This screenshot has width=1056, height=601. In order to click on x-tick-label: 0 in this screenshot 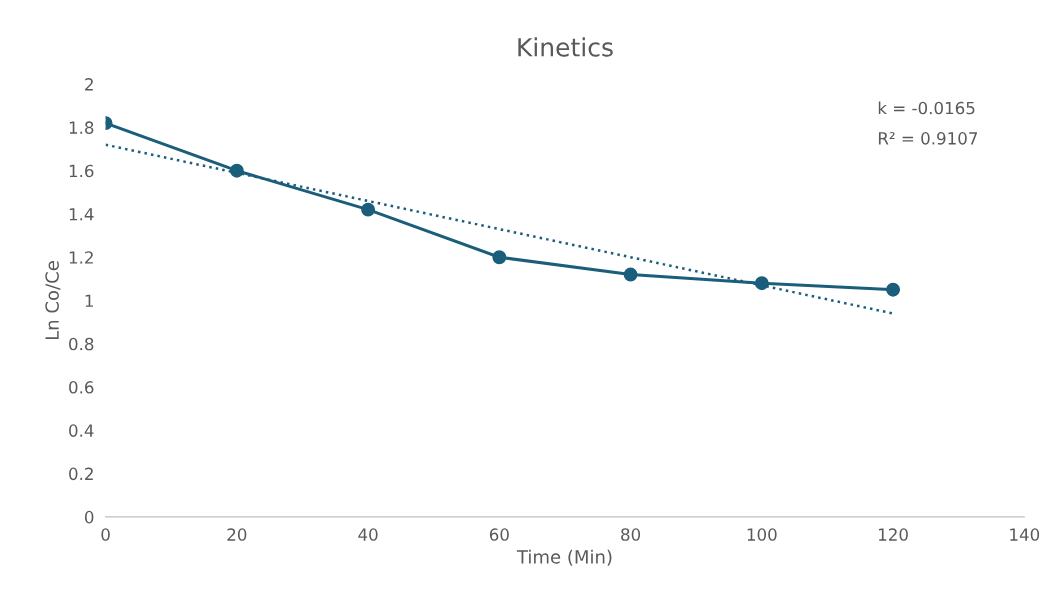, I will do `click(105, 534)`.